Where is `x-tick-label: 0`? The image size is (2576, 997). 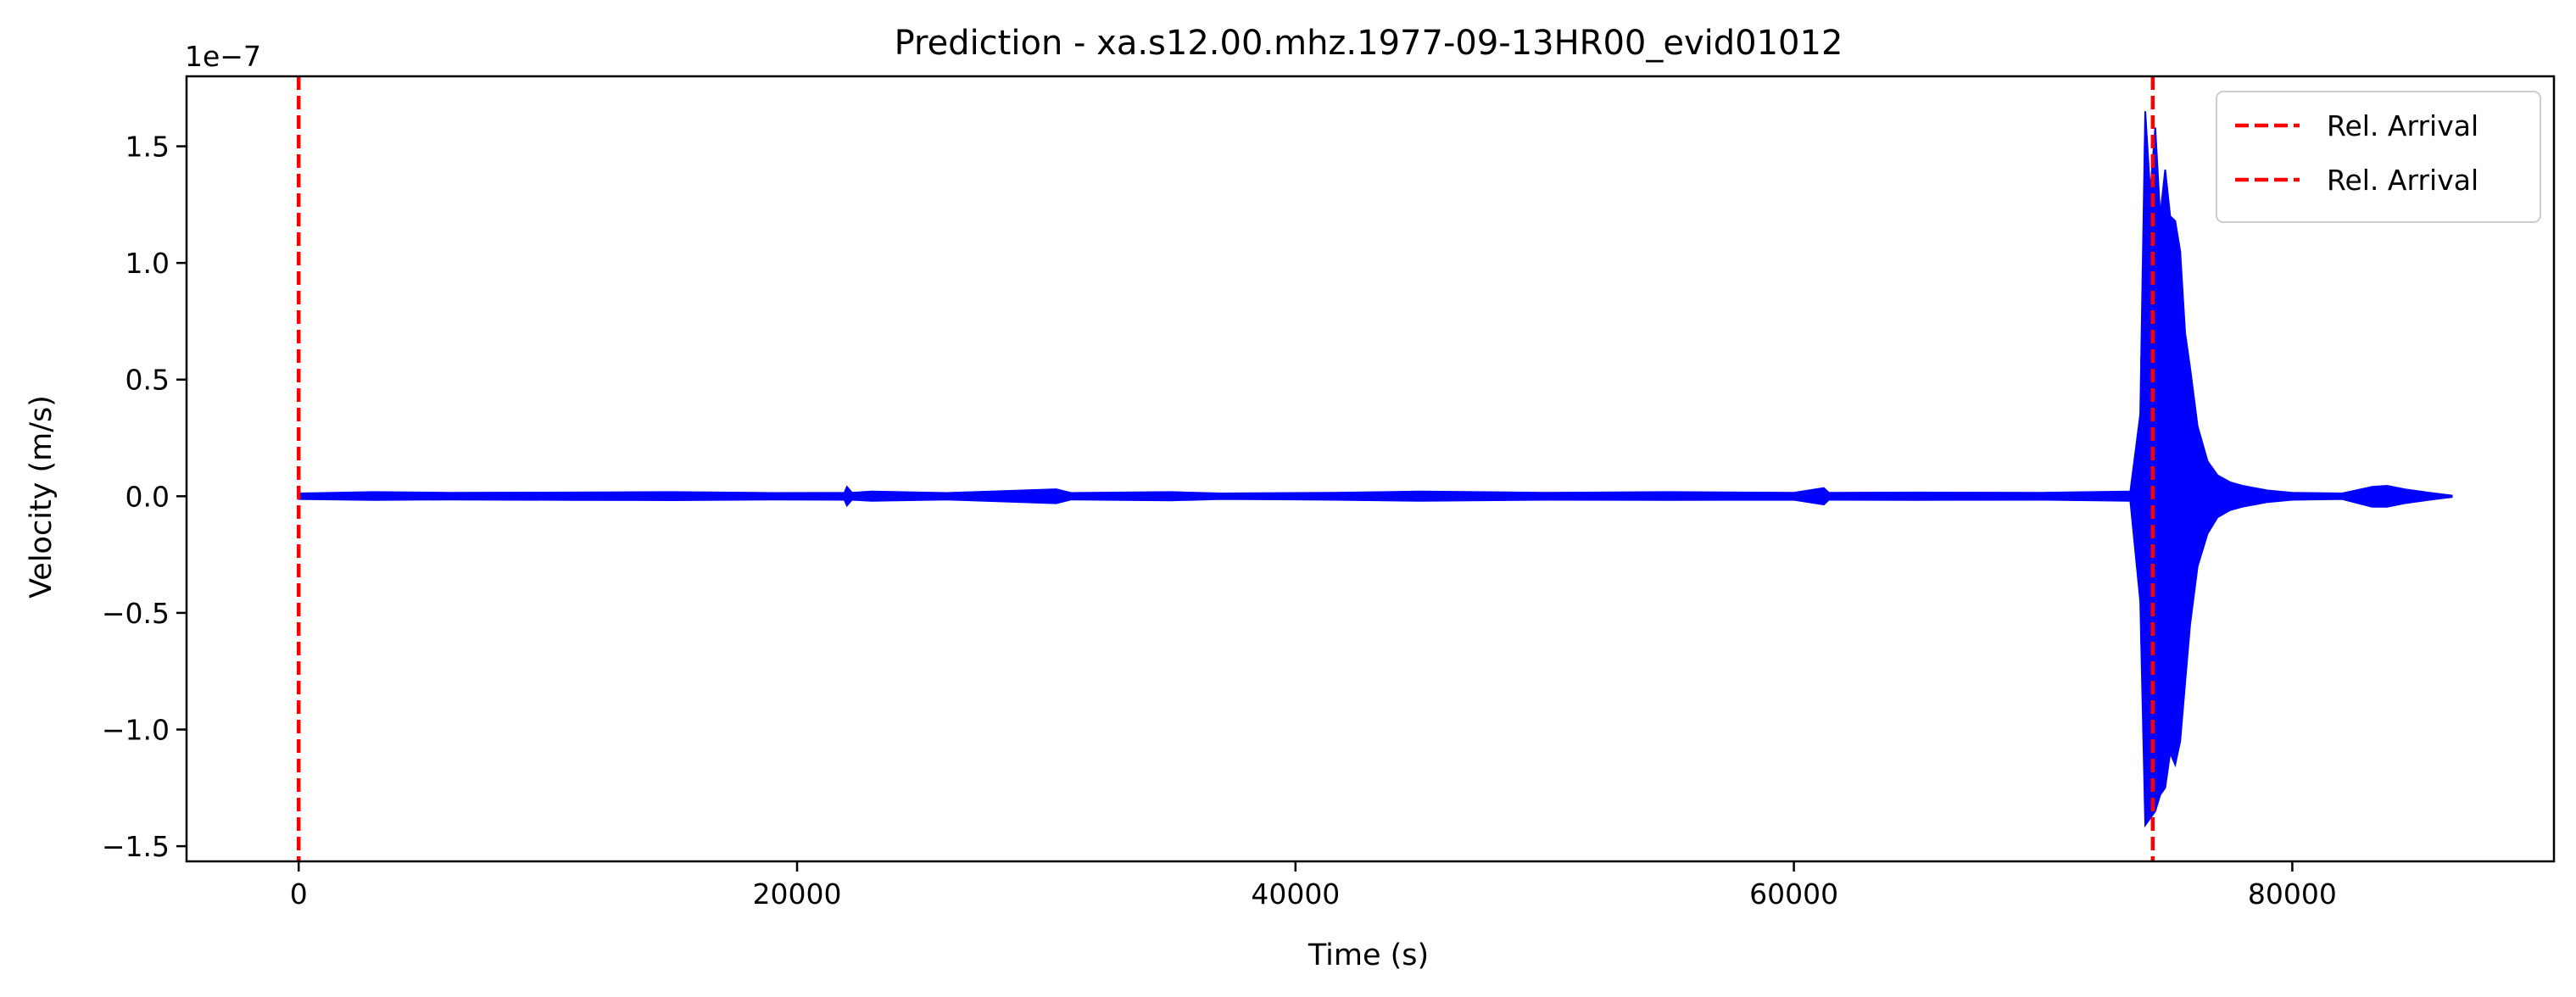 x-tick-label: 0 is located at coordinates (299, 894).